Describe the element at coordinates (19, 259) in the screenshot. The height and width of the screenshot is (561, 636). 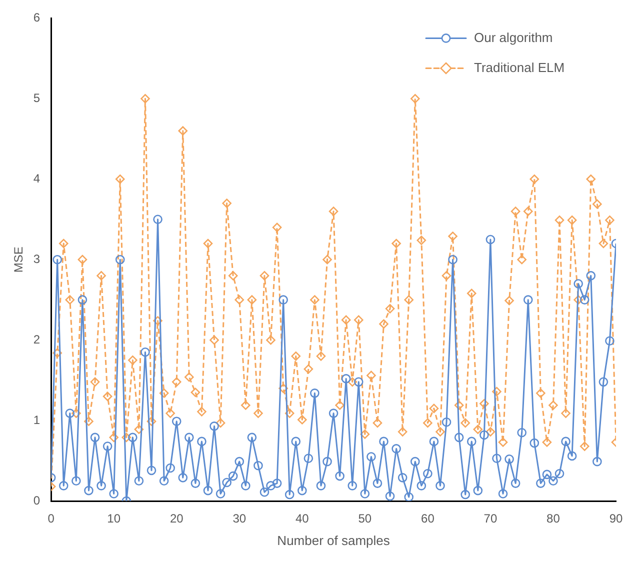
I see `y-axis-title: MSE` at that location.